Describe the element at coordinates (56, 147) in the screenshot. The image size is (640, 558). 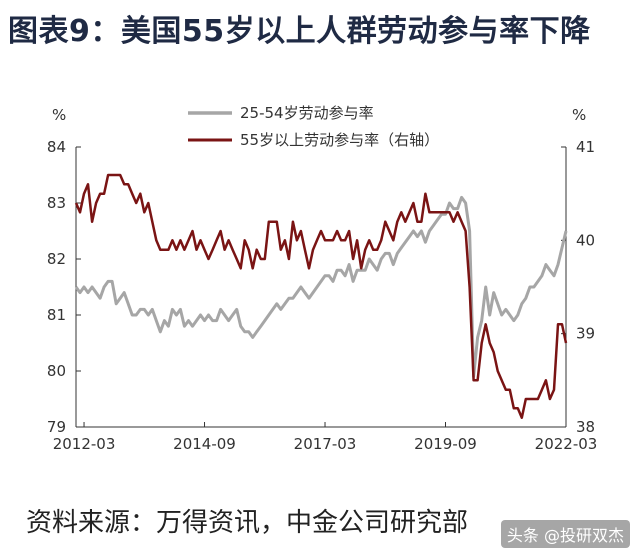
I see `y-left-tick-label: 84` at that location.